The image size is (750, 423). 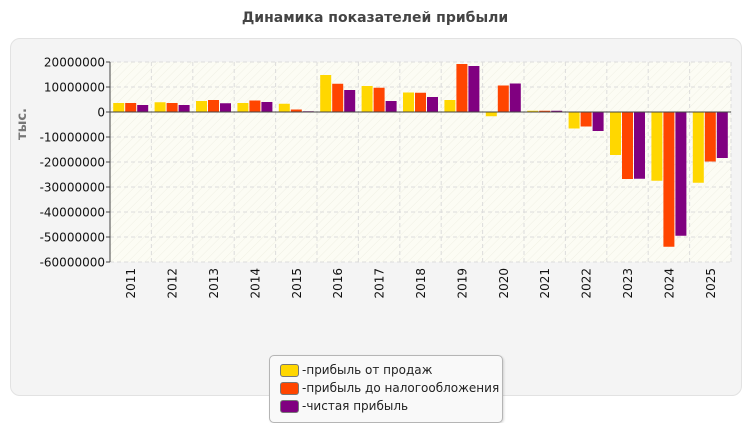 What do you see at coordinates (289, 406) in the screenshot?
I see `legend-swatch-net-profit` at bounding box center [289, 406].